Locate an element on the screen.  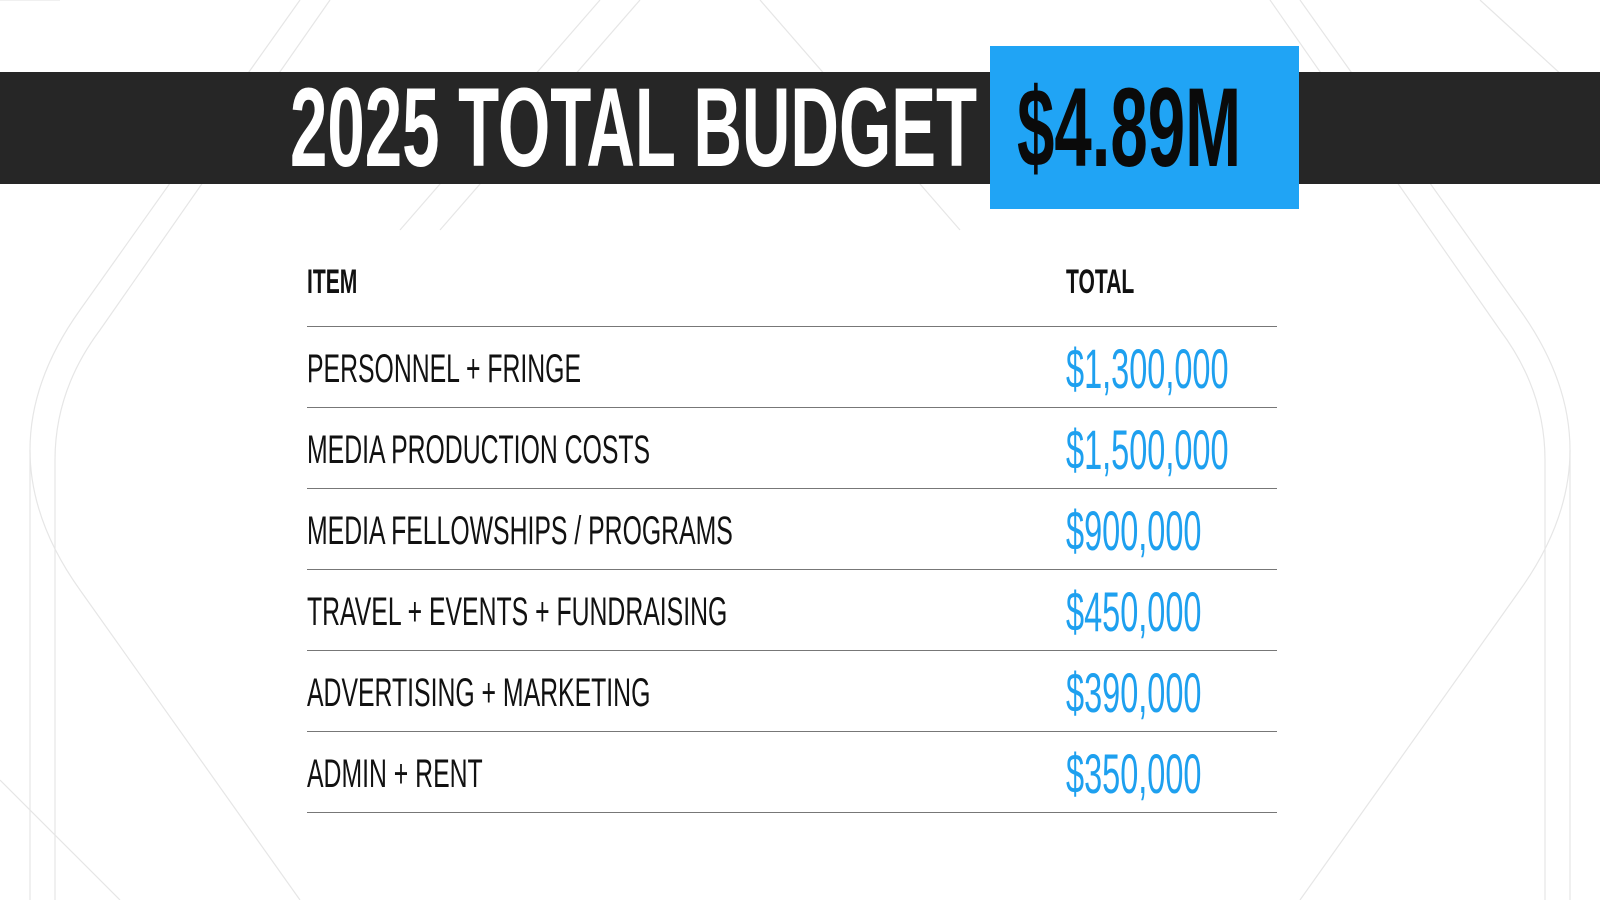
row-item: MEDIA FELLOWSHIPS / PROGRAMS is located at coordinates (650, 531).